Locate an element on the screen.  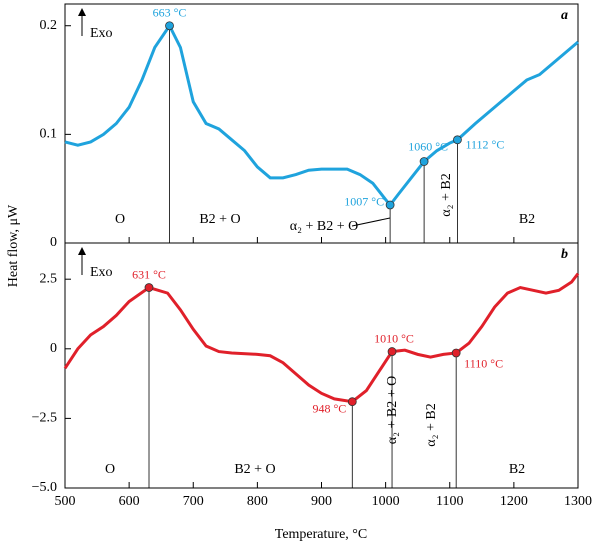
point-label: 1110 °C is located at coordinates (483, 364).